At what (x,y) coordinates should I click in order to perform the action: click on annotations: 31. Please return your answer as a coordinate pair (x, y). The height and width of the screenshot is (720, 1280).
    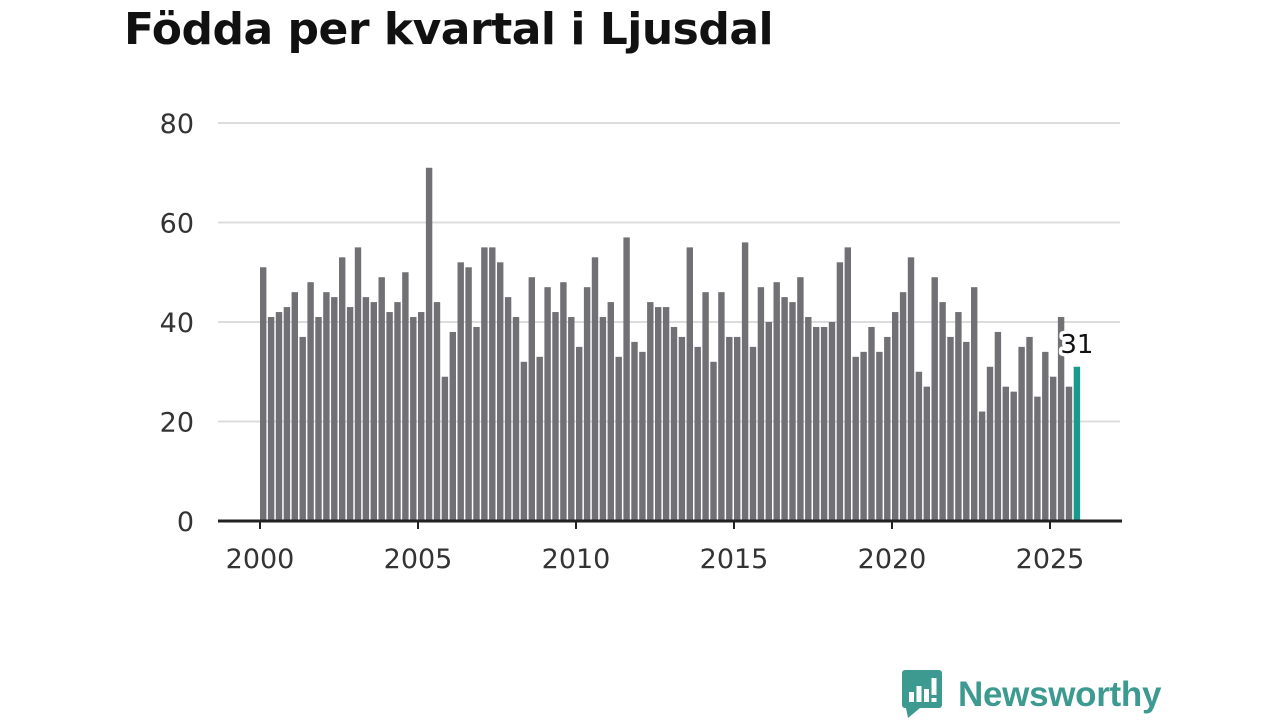
    Looking at the image, I should click on (1077, 344).